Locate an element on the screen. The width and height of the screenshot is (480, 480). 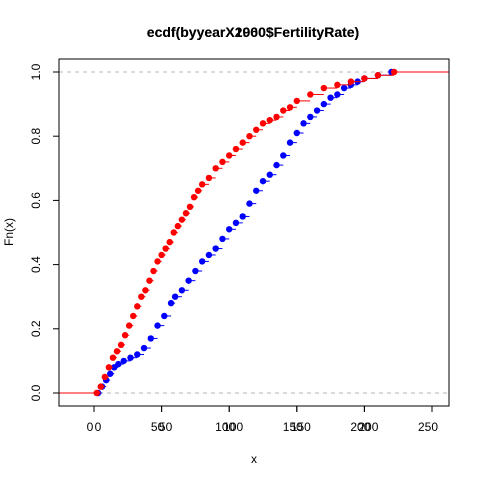
y-axis-label: Fn(x) is located at coordinates (9, 232).